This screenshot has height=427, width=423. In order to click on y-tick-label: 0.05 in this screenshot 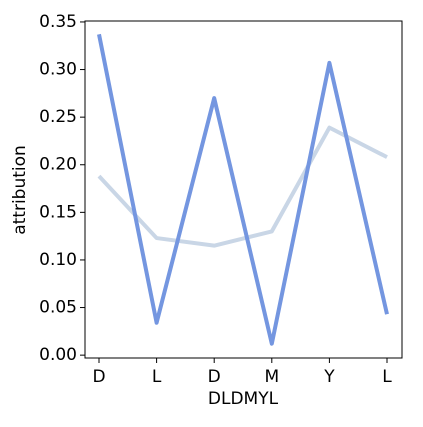, I will do `click(58, 308)`.